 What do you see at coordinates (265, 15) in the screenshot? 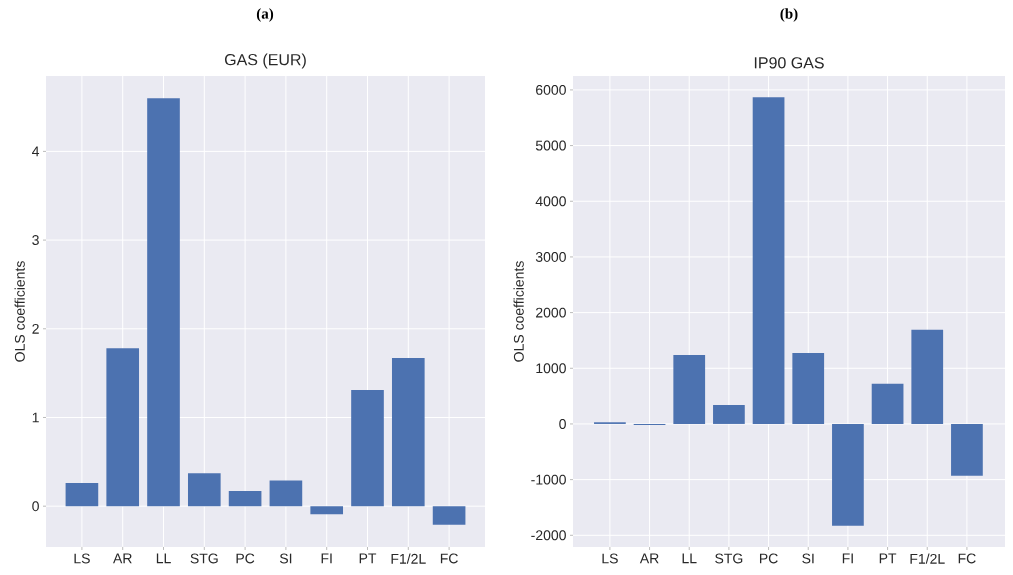
I see `text: (a)` at bounding box center [265, 15].